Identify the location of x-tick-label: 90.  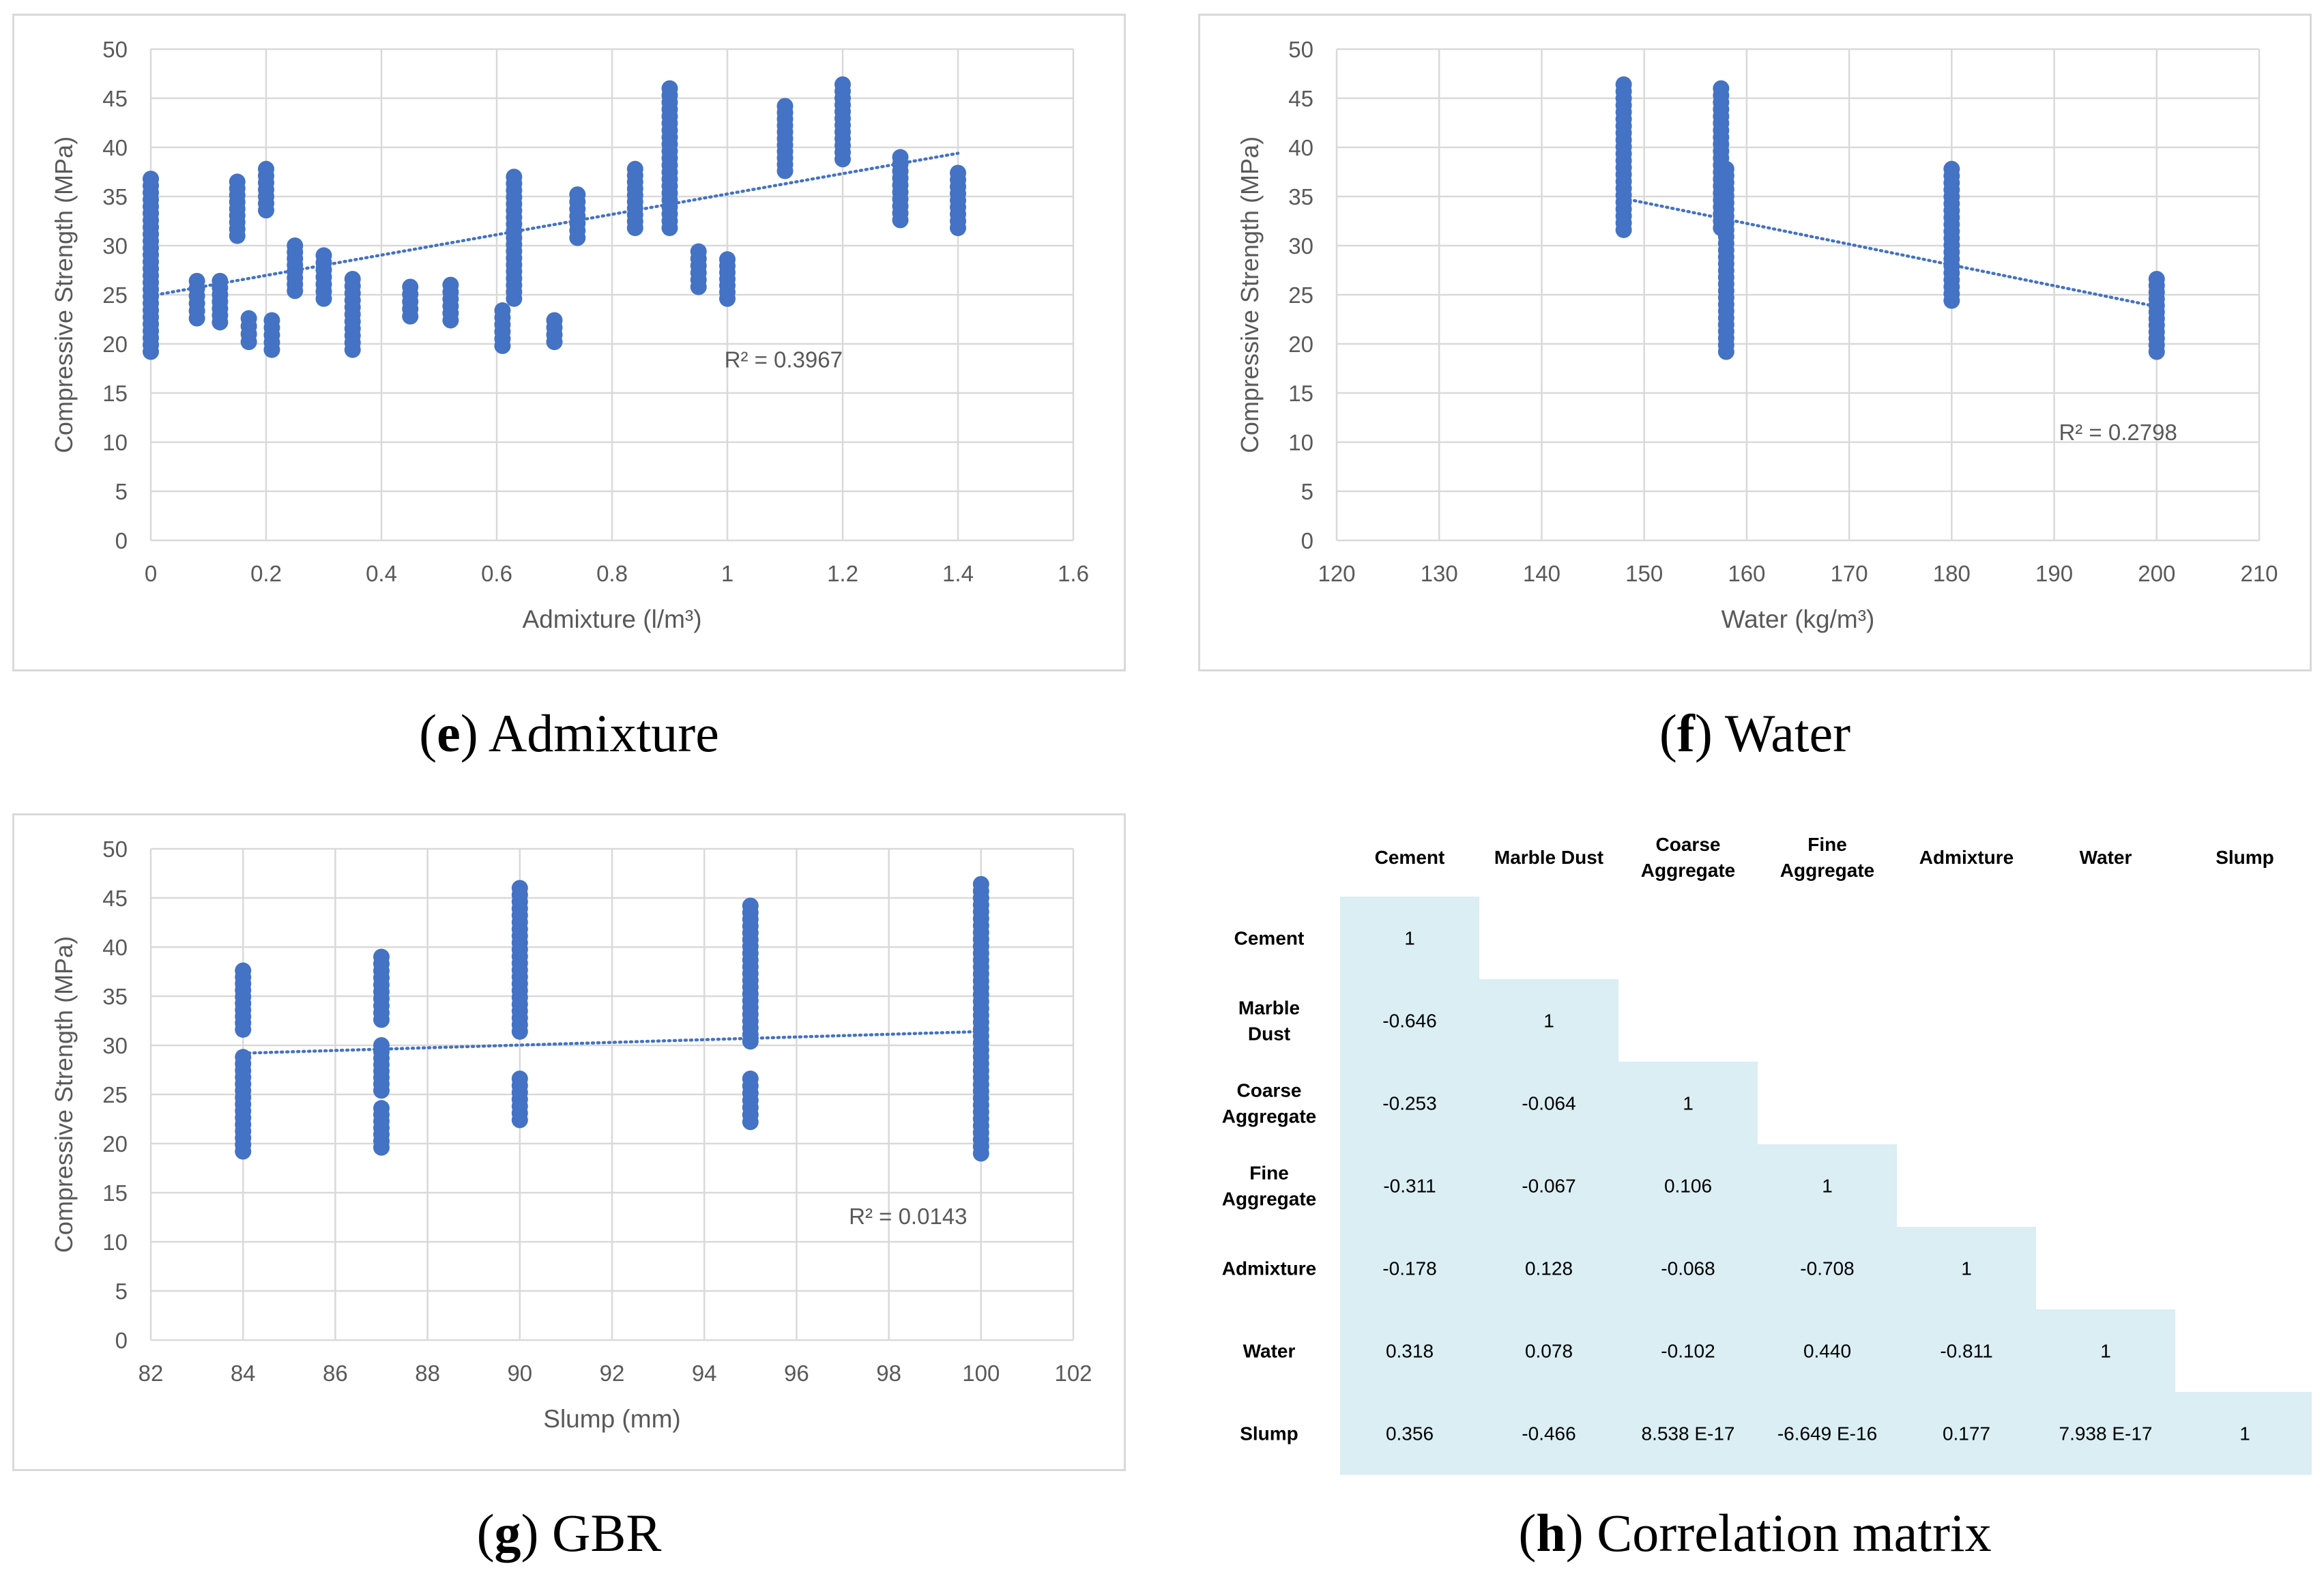
(520, 1374).